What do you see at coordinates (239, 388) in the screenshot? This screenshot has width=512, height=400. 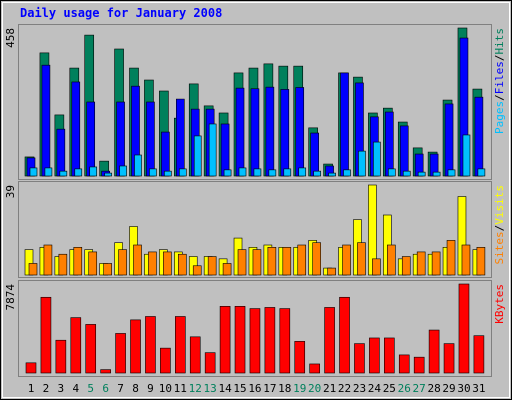 I see `x-tick-label: 15` at bounding box center [239, 388].